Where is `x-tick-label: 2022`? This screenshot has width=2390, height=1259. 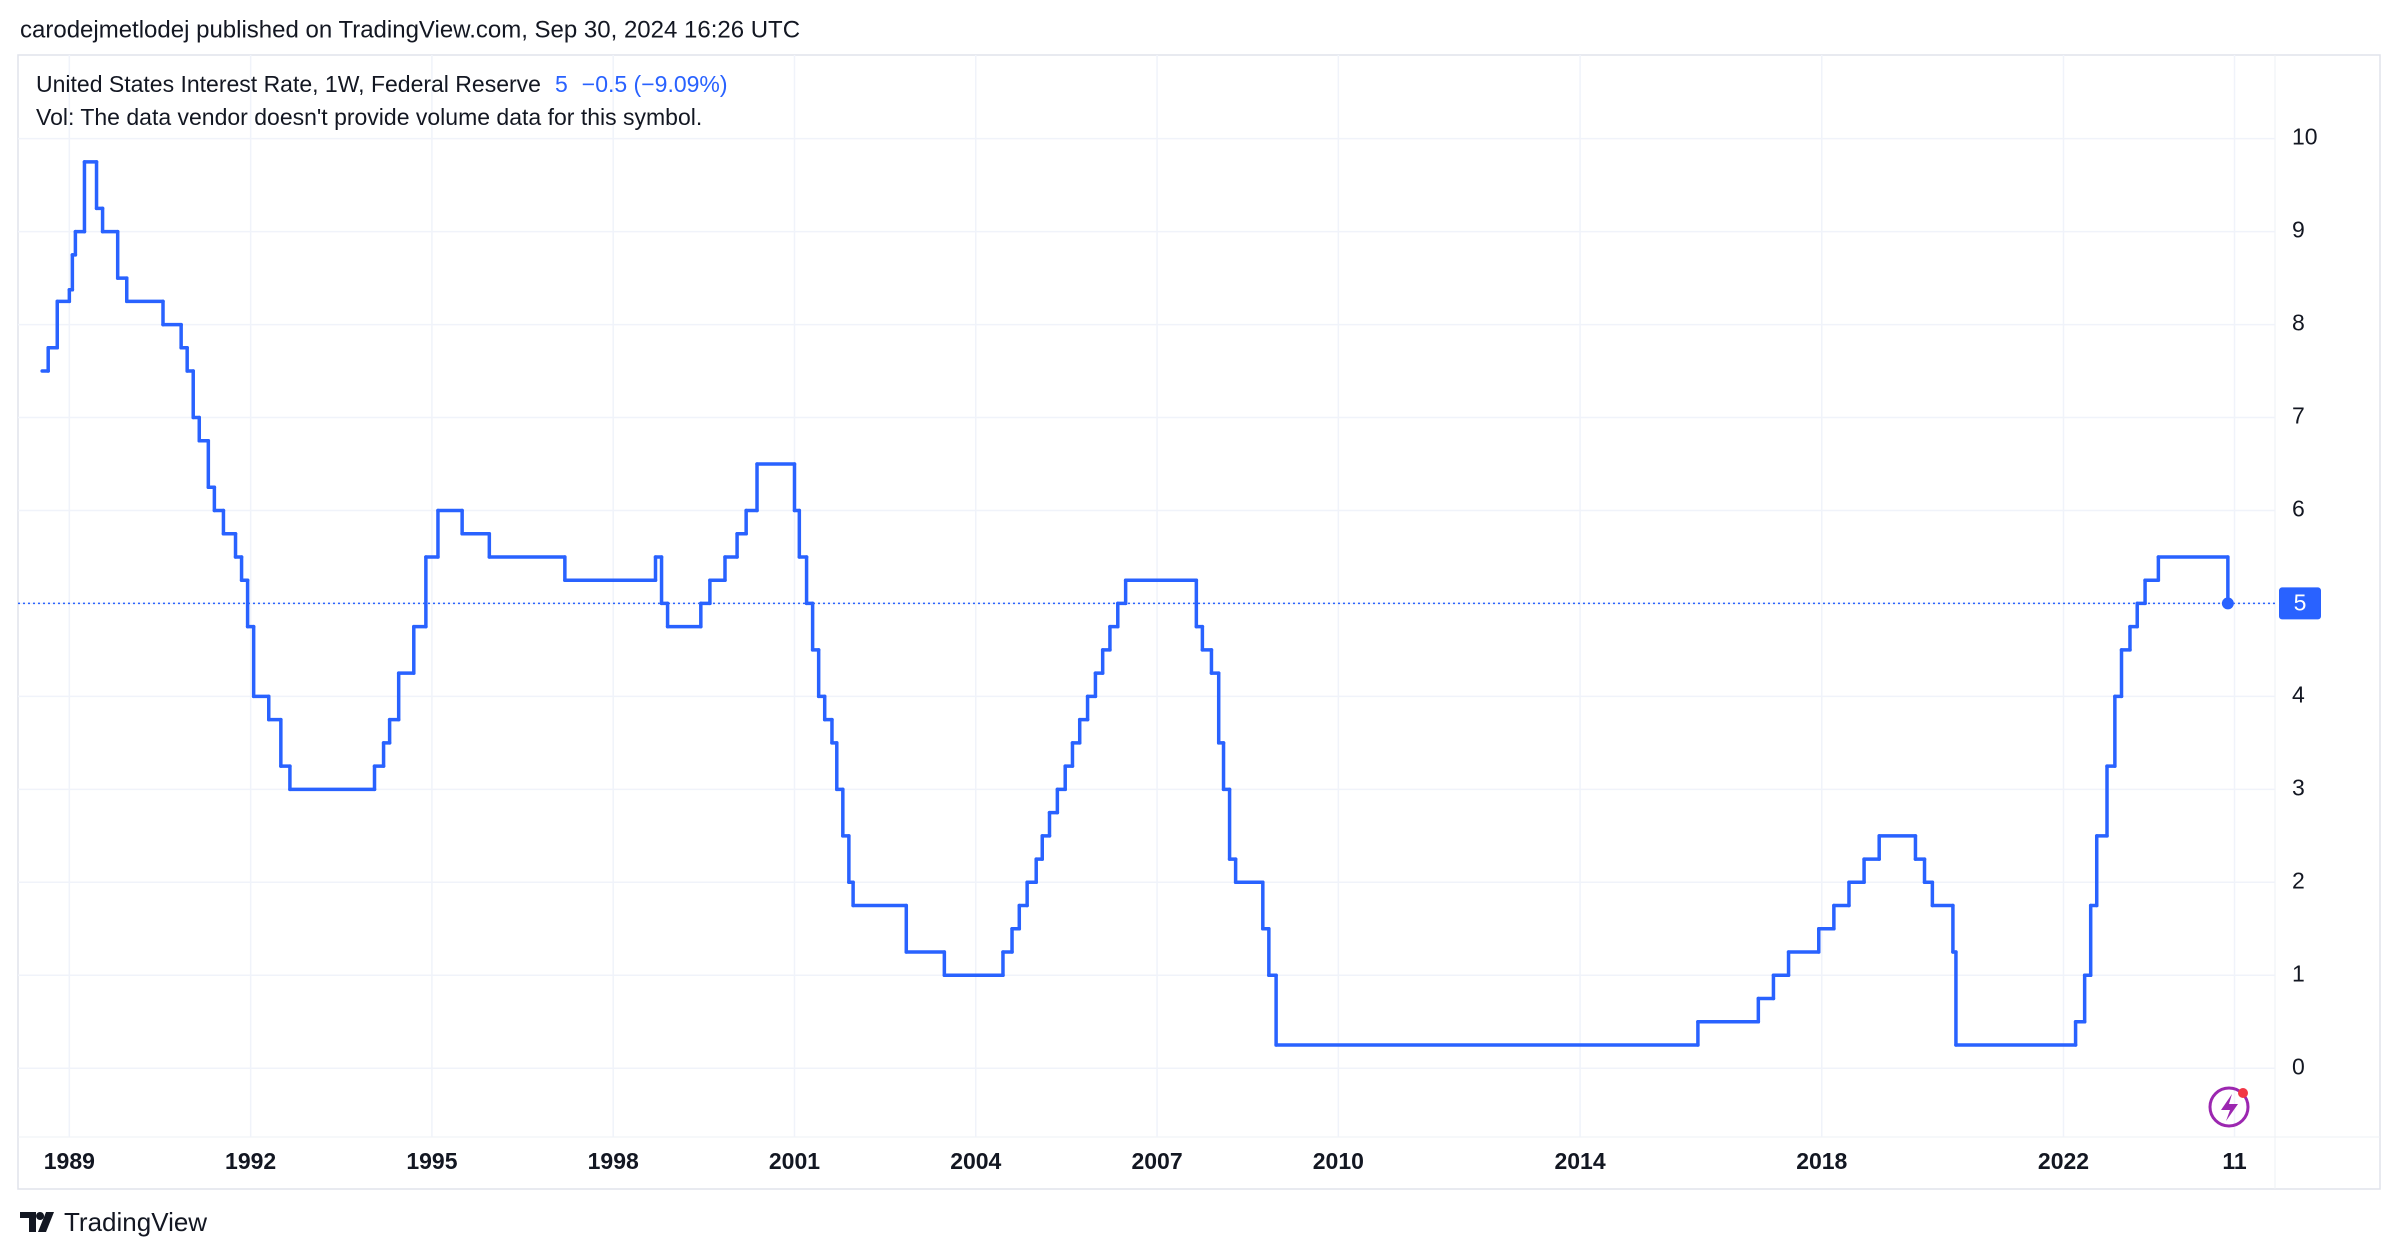 x-tick-label: 2022 is located at coordinates (2063, 1161).